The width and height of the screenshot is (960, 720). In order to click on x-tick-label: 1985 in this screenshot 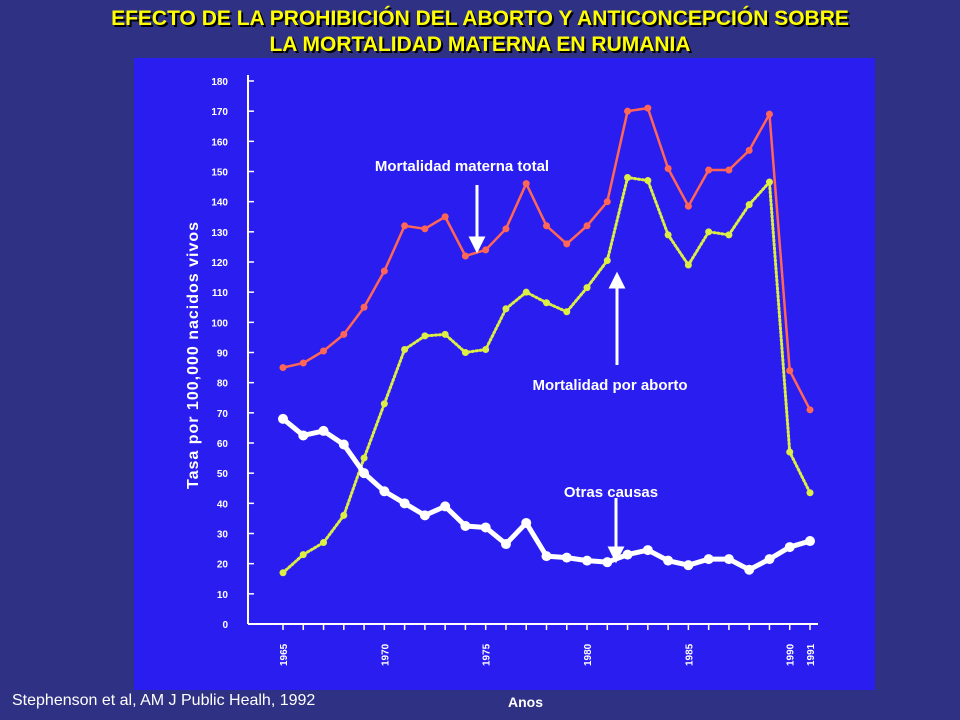, I will do `click(689, 654)`.